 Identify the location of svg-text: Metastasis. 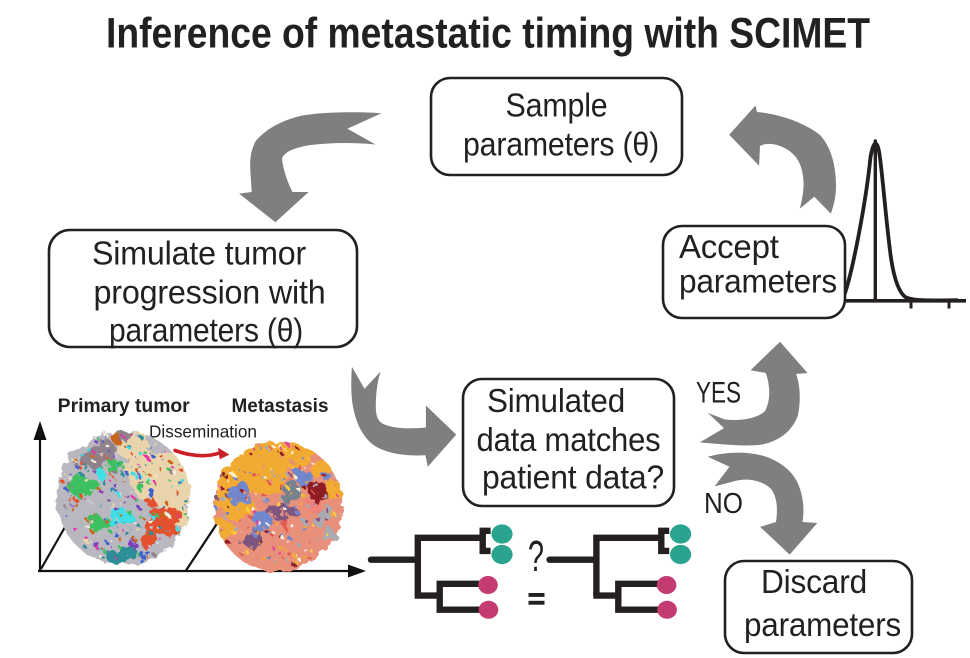
(280, 406).